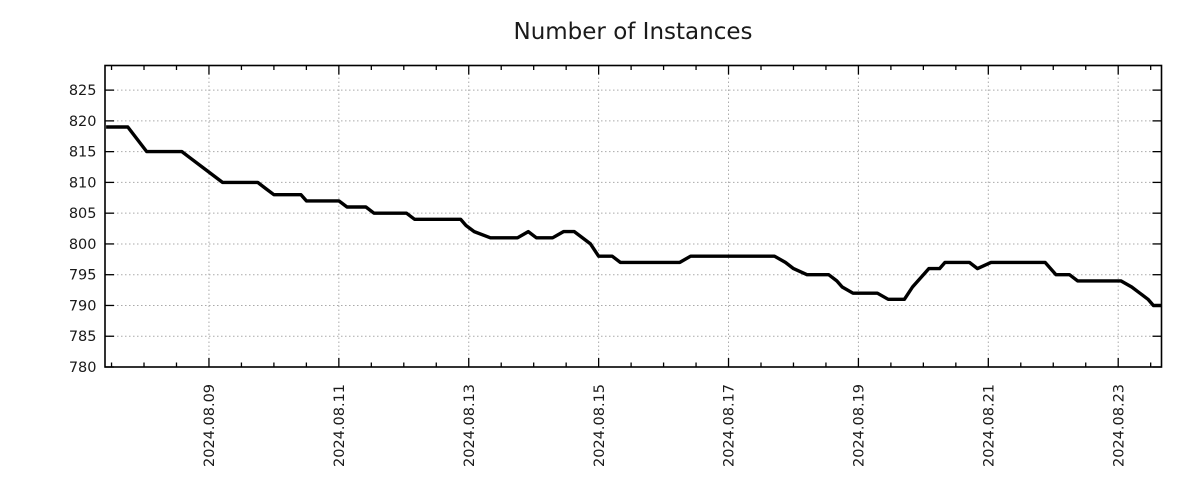 The height and width of the screenshot is (500, 1200). I want to click on x-tick-label: 2024.08.23, so click(1119, 425).